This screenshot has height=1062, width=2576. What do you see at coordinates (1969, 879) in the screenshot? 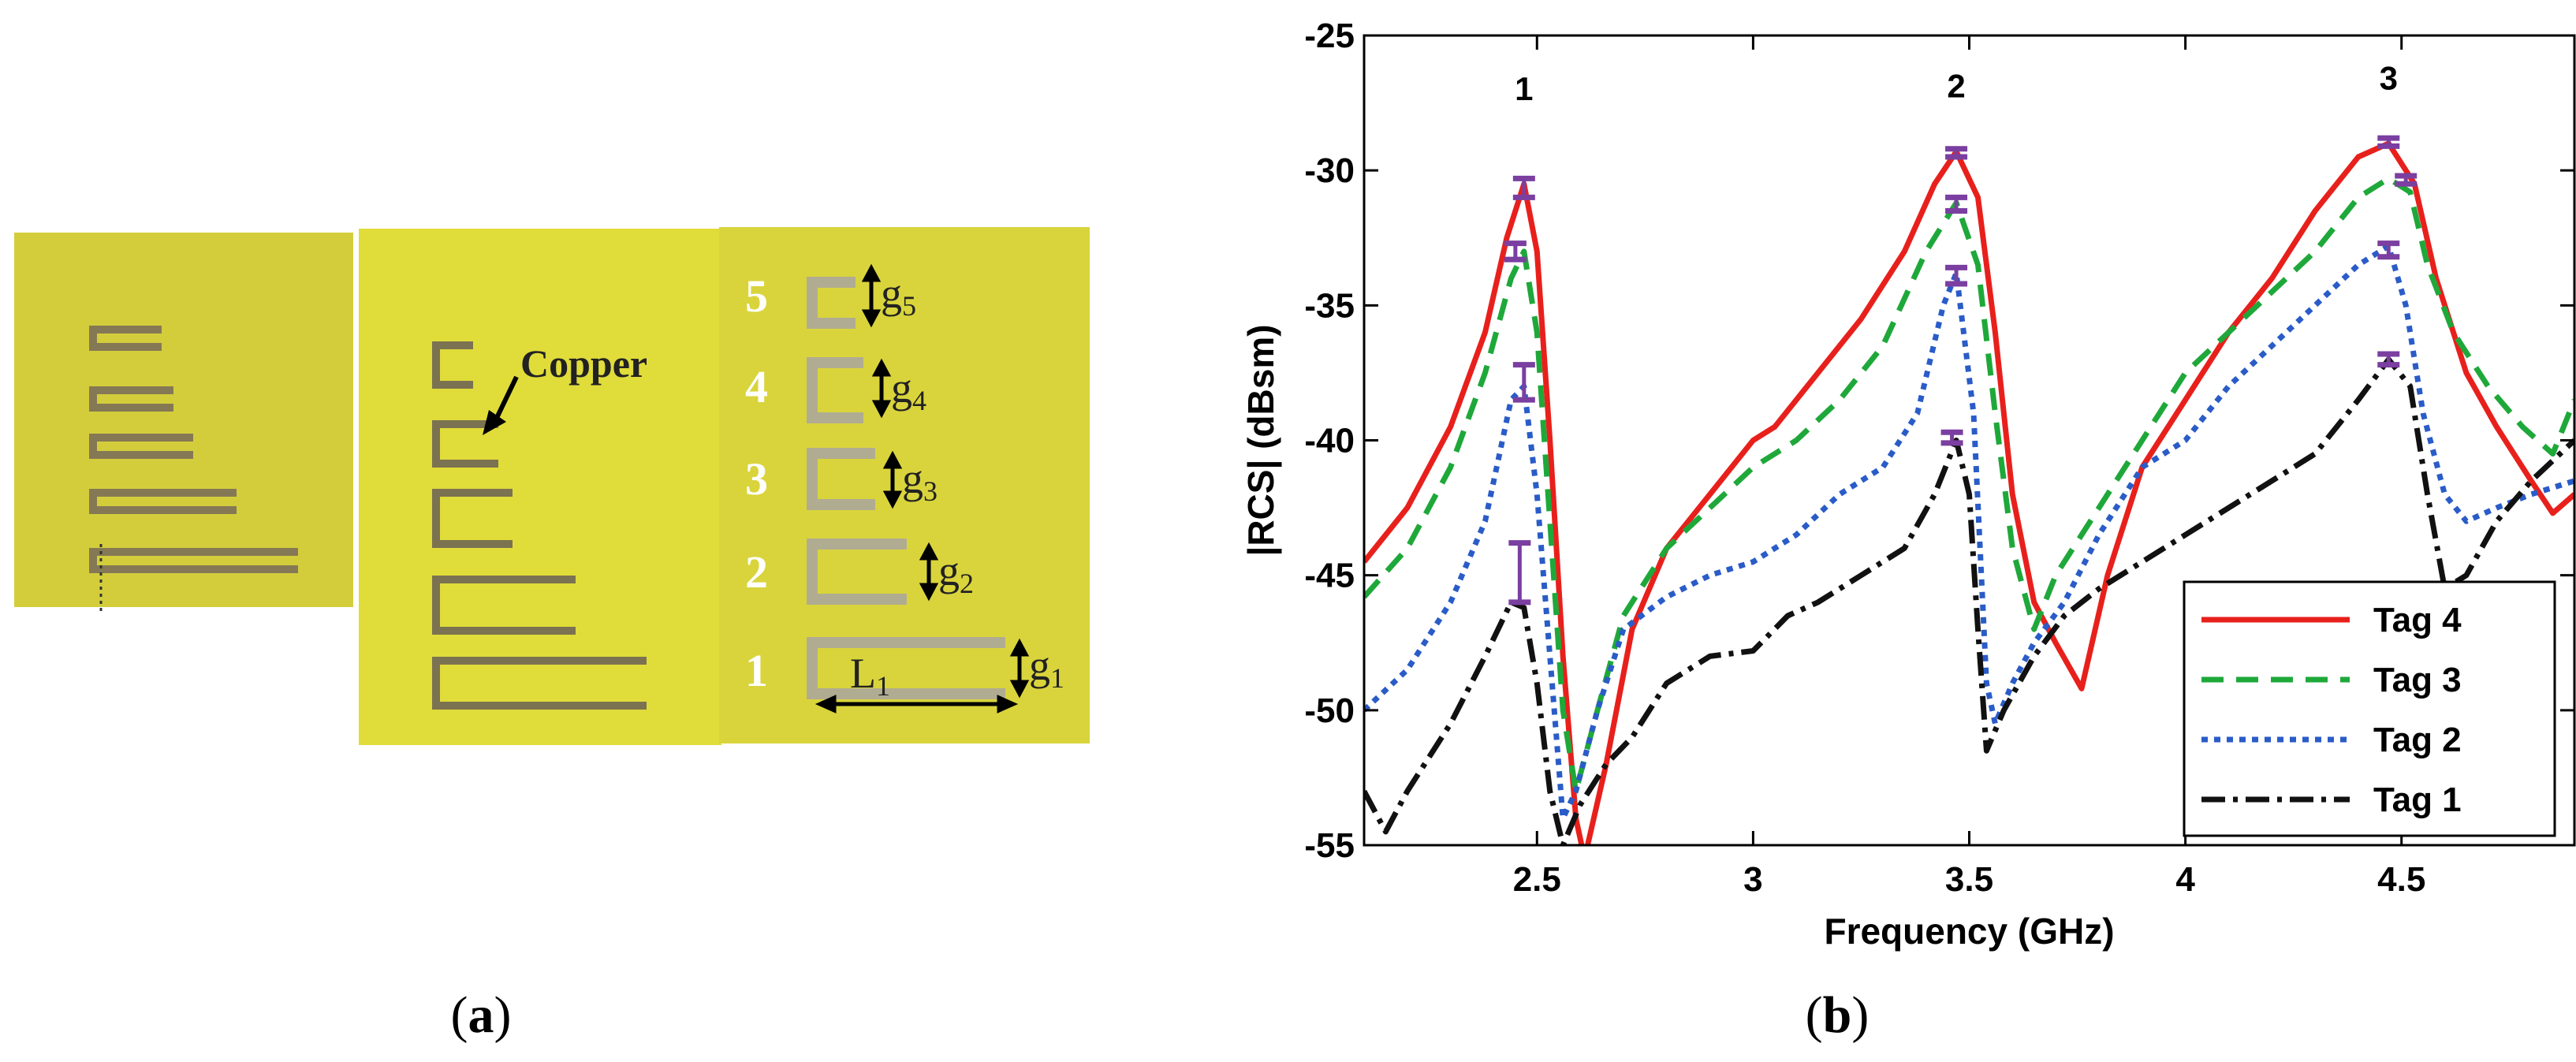
I see `x-tick-label: 3.5` at bounding box center [1969, 879].